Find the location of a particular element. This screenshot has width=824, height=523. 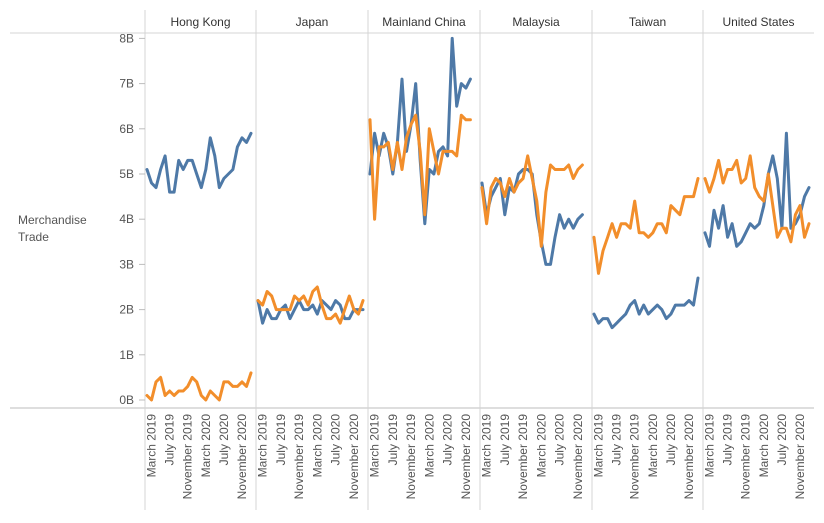

y-axis-label: Merchandise is located at coordinates (52, 220).